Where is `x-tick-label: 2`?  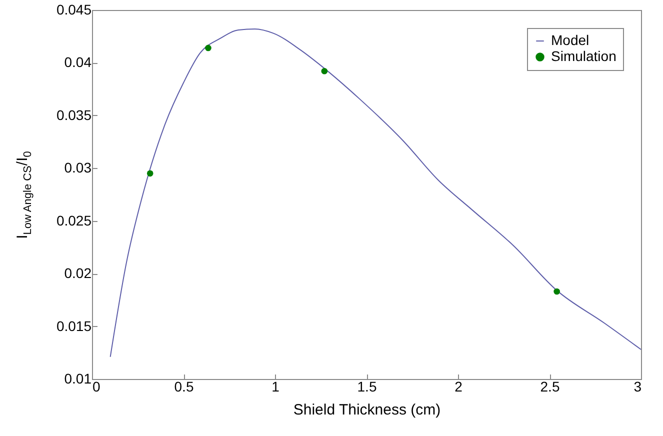
x-tick-label: 2 is located at coordinates (458, 386).